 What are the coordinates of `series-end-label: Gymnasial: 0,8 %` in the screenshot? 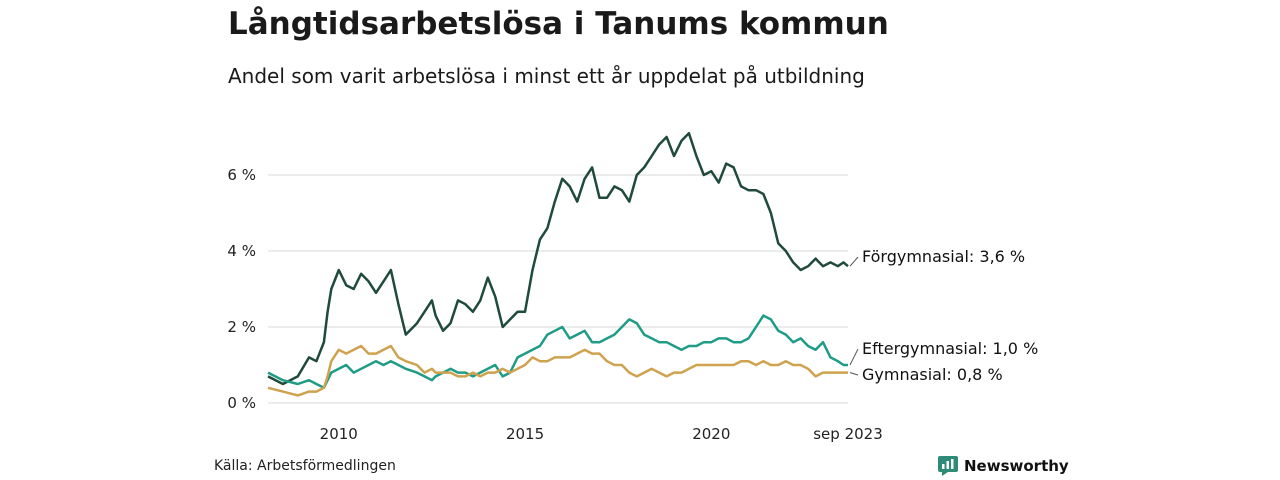 It's located at (932, 374).